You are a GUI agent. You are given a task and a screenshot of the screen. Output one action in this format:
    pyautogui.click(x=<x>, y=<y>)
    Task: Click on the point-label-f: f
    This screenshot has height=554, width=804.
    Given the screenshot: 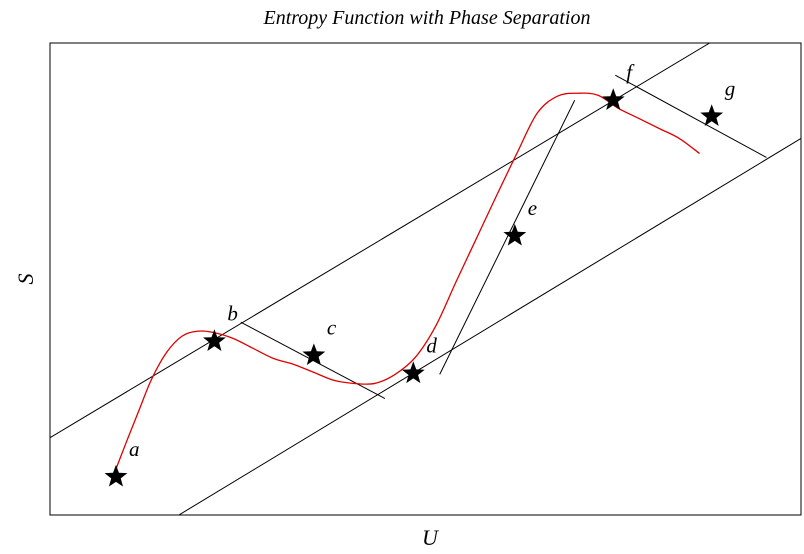 What is the action you would take?
    pyautogui.click(x=630, y=72)
    